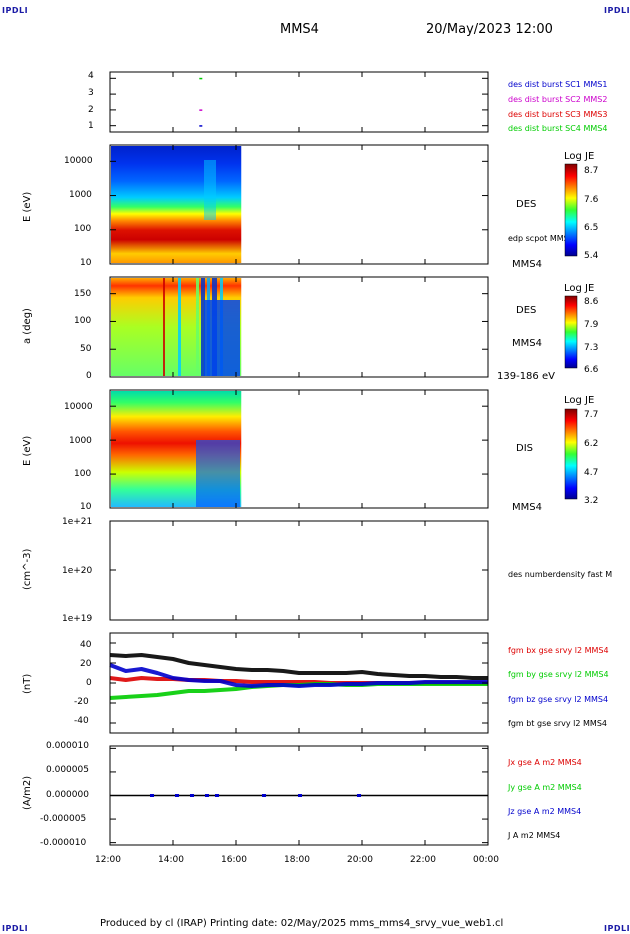 This screenshot has width=630, height=934. I want to click on footer-corner-right: IPDLI, so click(617, 928).